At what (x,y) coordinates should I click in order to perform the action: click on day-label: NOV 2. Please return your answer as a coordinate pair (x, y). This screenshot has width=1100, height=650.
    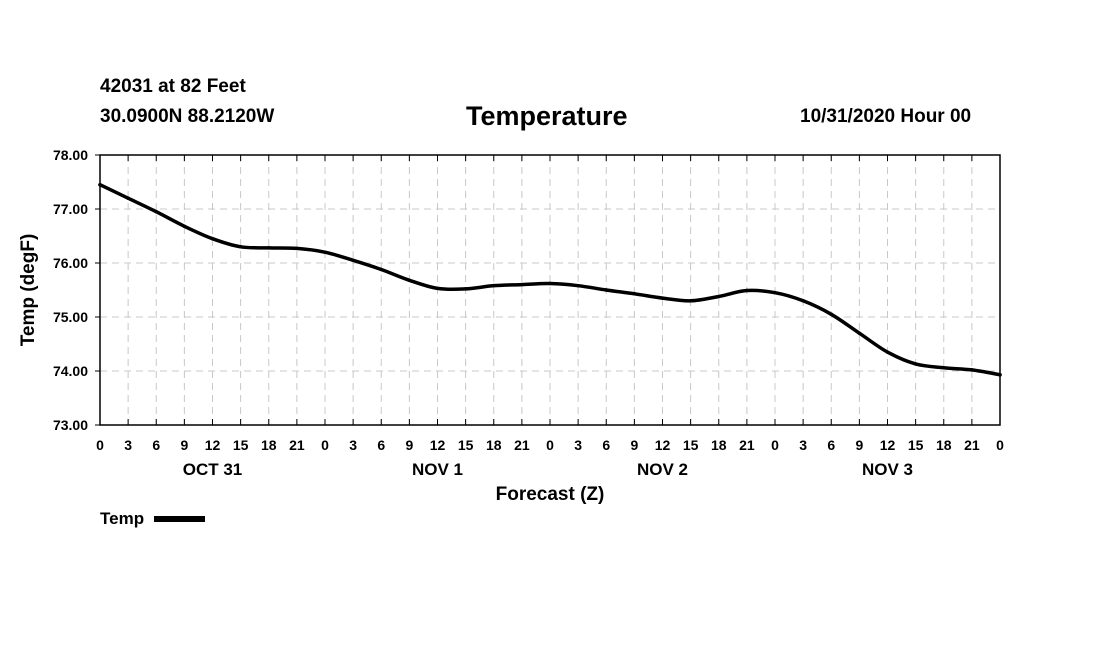
    Looking at the image, I should click on (662, 469).